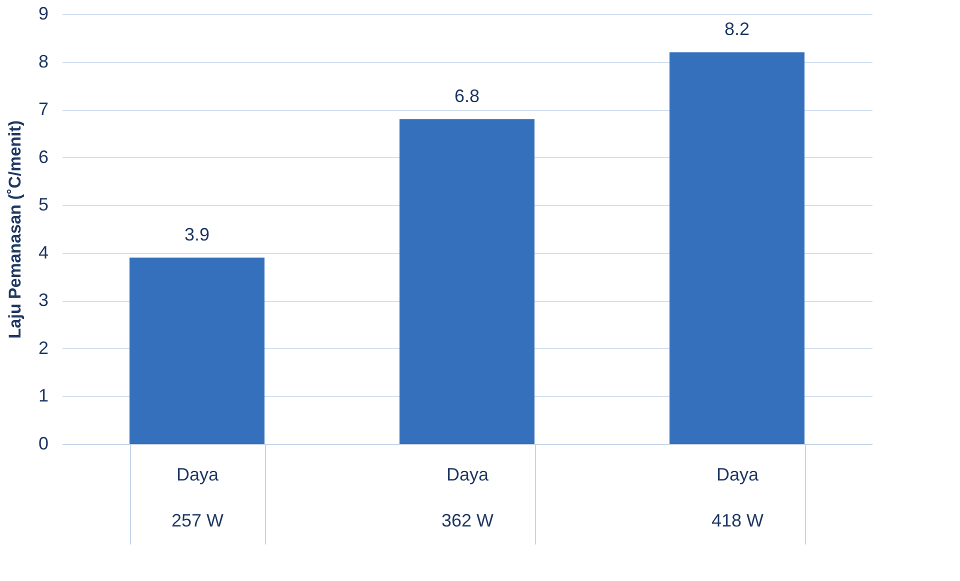 This screenshot has height=581, width=960. I want to click on y-tick-label: 5, so click(43, 204).